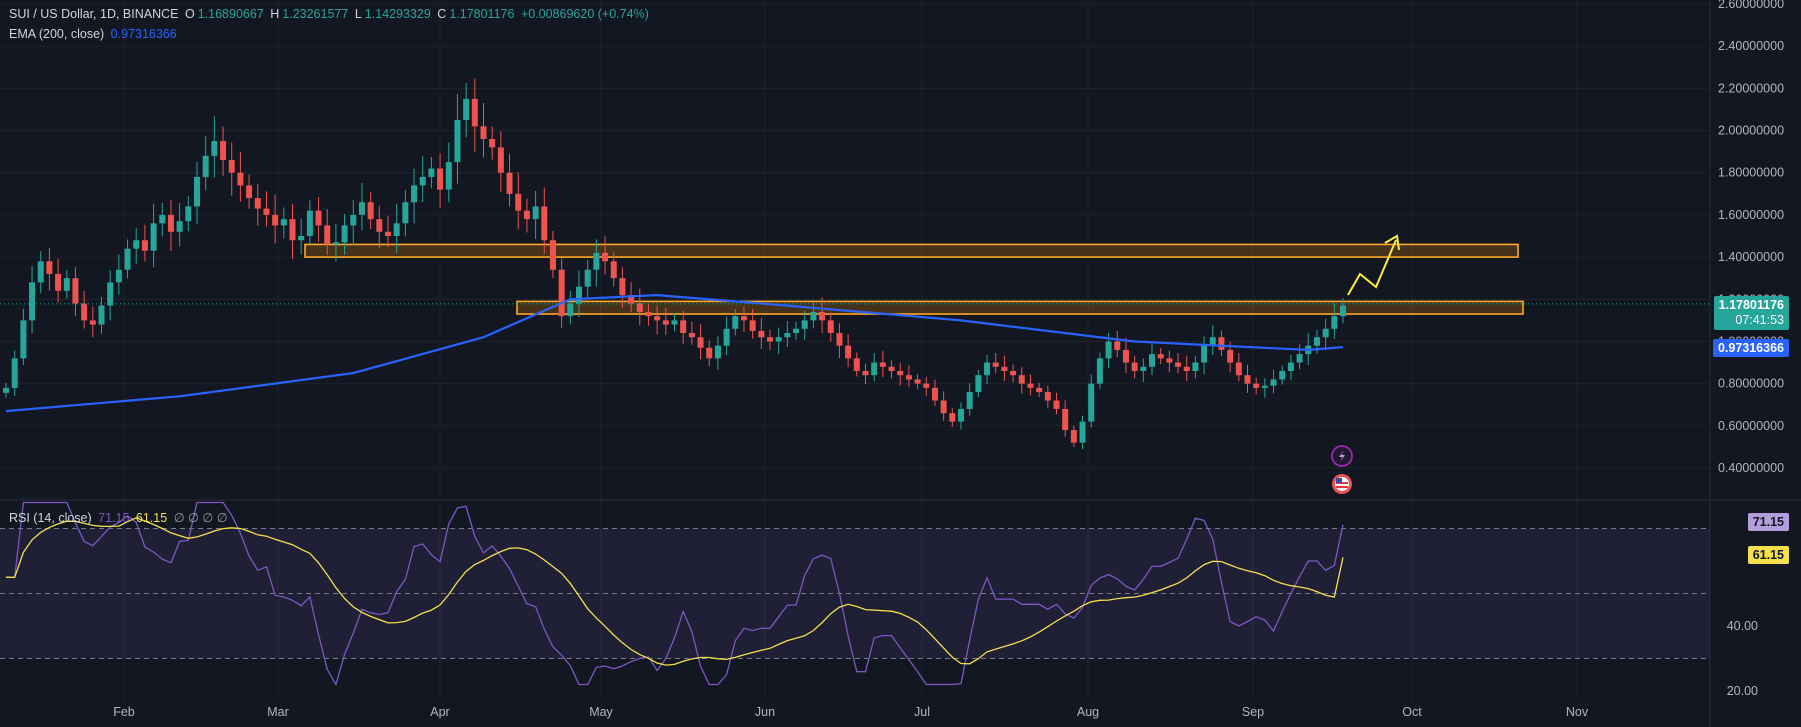  I want to click on rsi-value: 71.15, so click(114, 518).